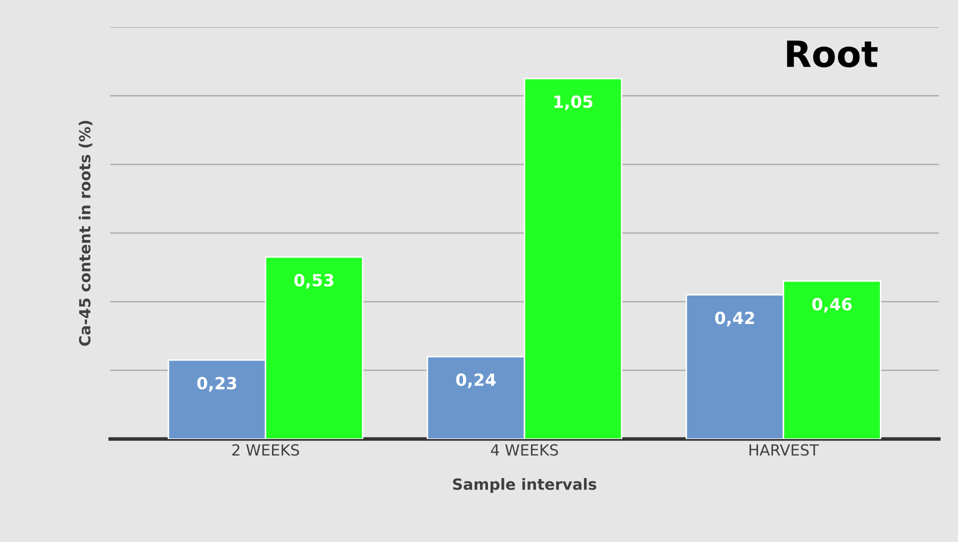 Image resolution: width=958 pixels, height=542 pixels. I want to click on data-label: 0,23, so click(216, 384).